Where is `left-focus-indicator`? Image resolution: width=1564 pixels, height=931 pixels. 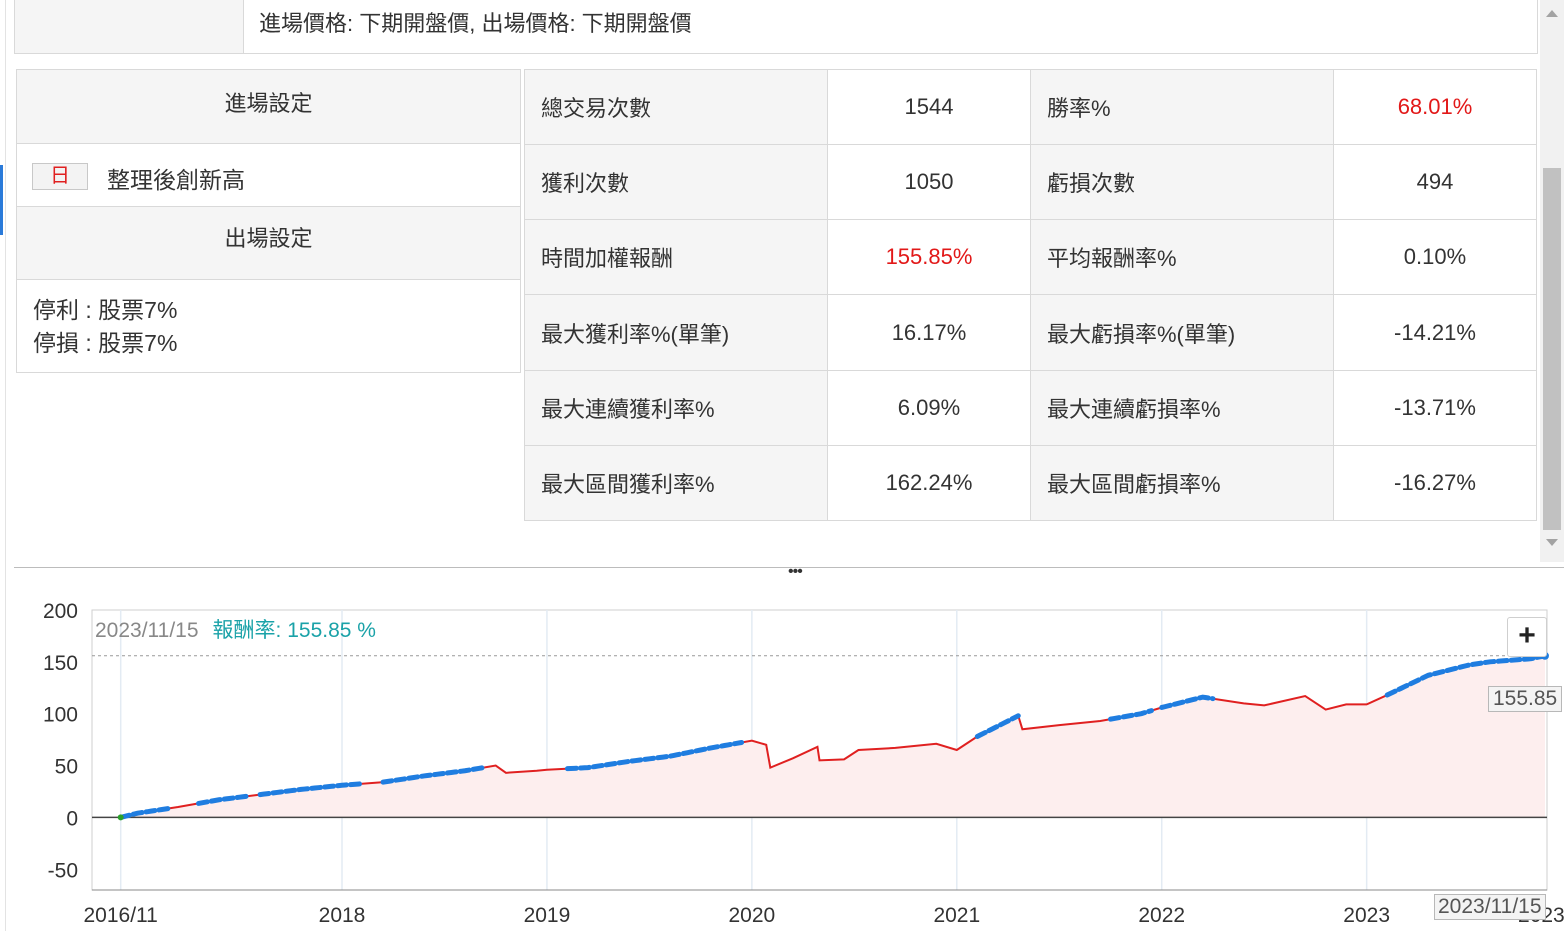 left-focus-indicator is located at coordinates (1, 200).